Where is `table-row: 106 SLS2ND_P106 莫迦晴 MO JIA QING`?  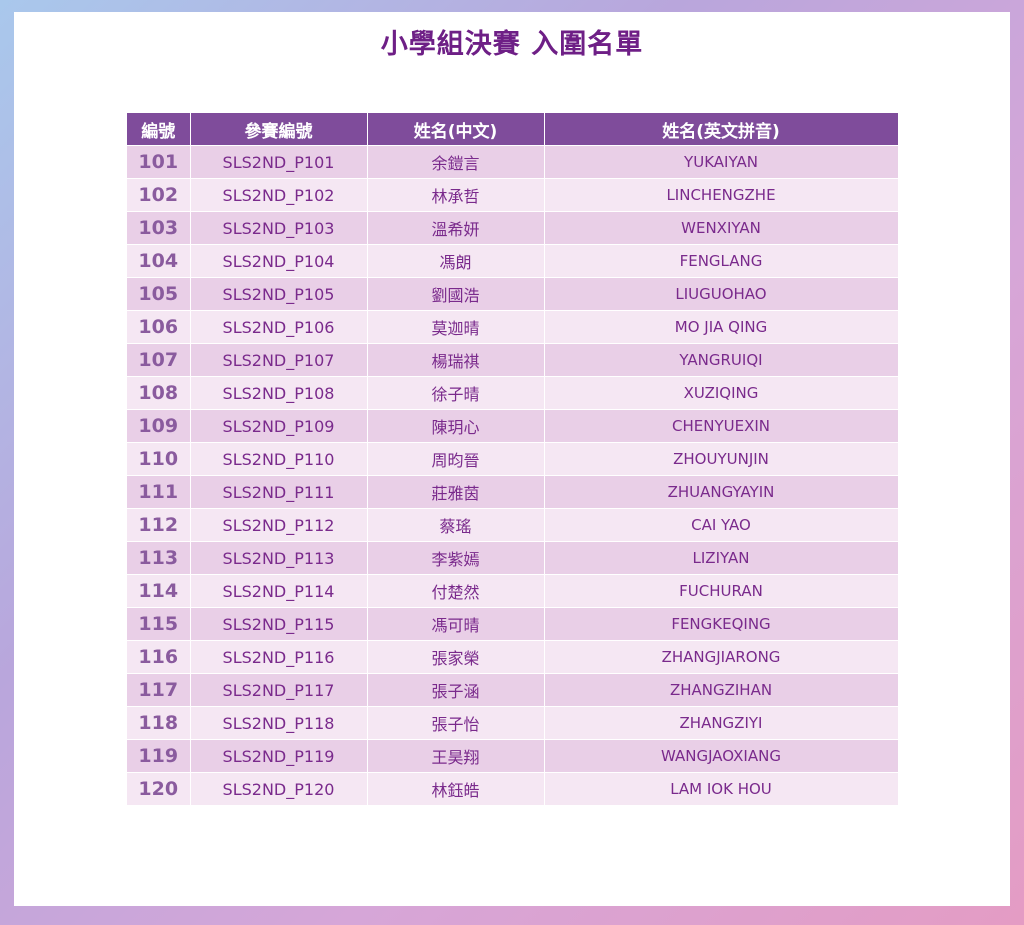
table-row: 106 SLS2ND_P106 莫迦晴 MO JIA QING is located at coordinates (513, 327).